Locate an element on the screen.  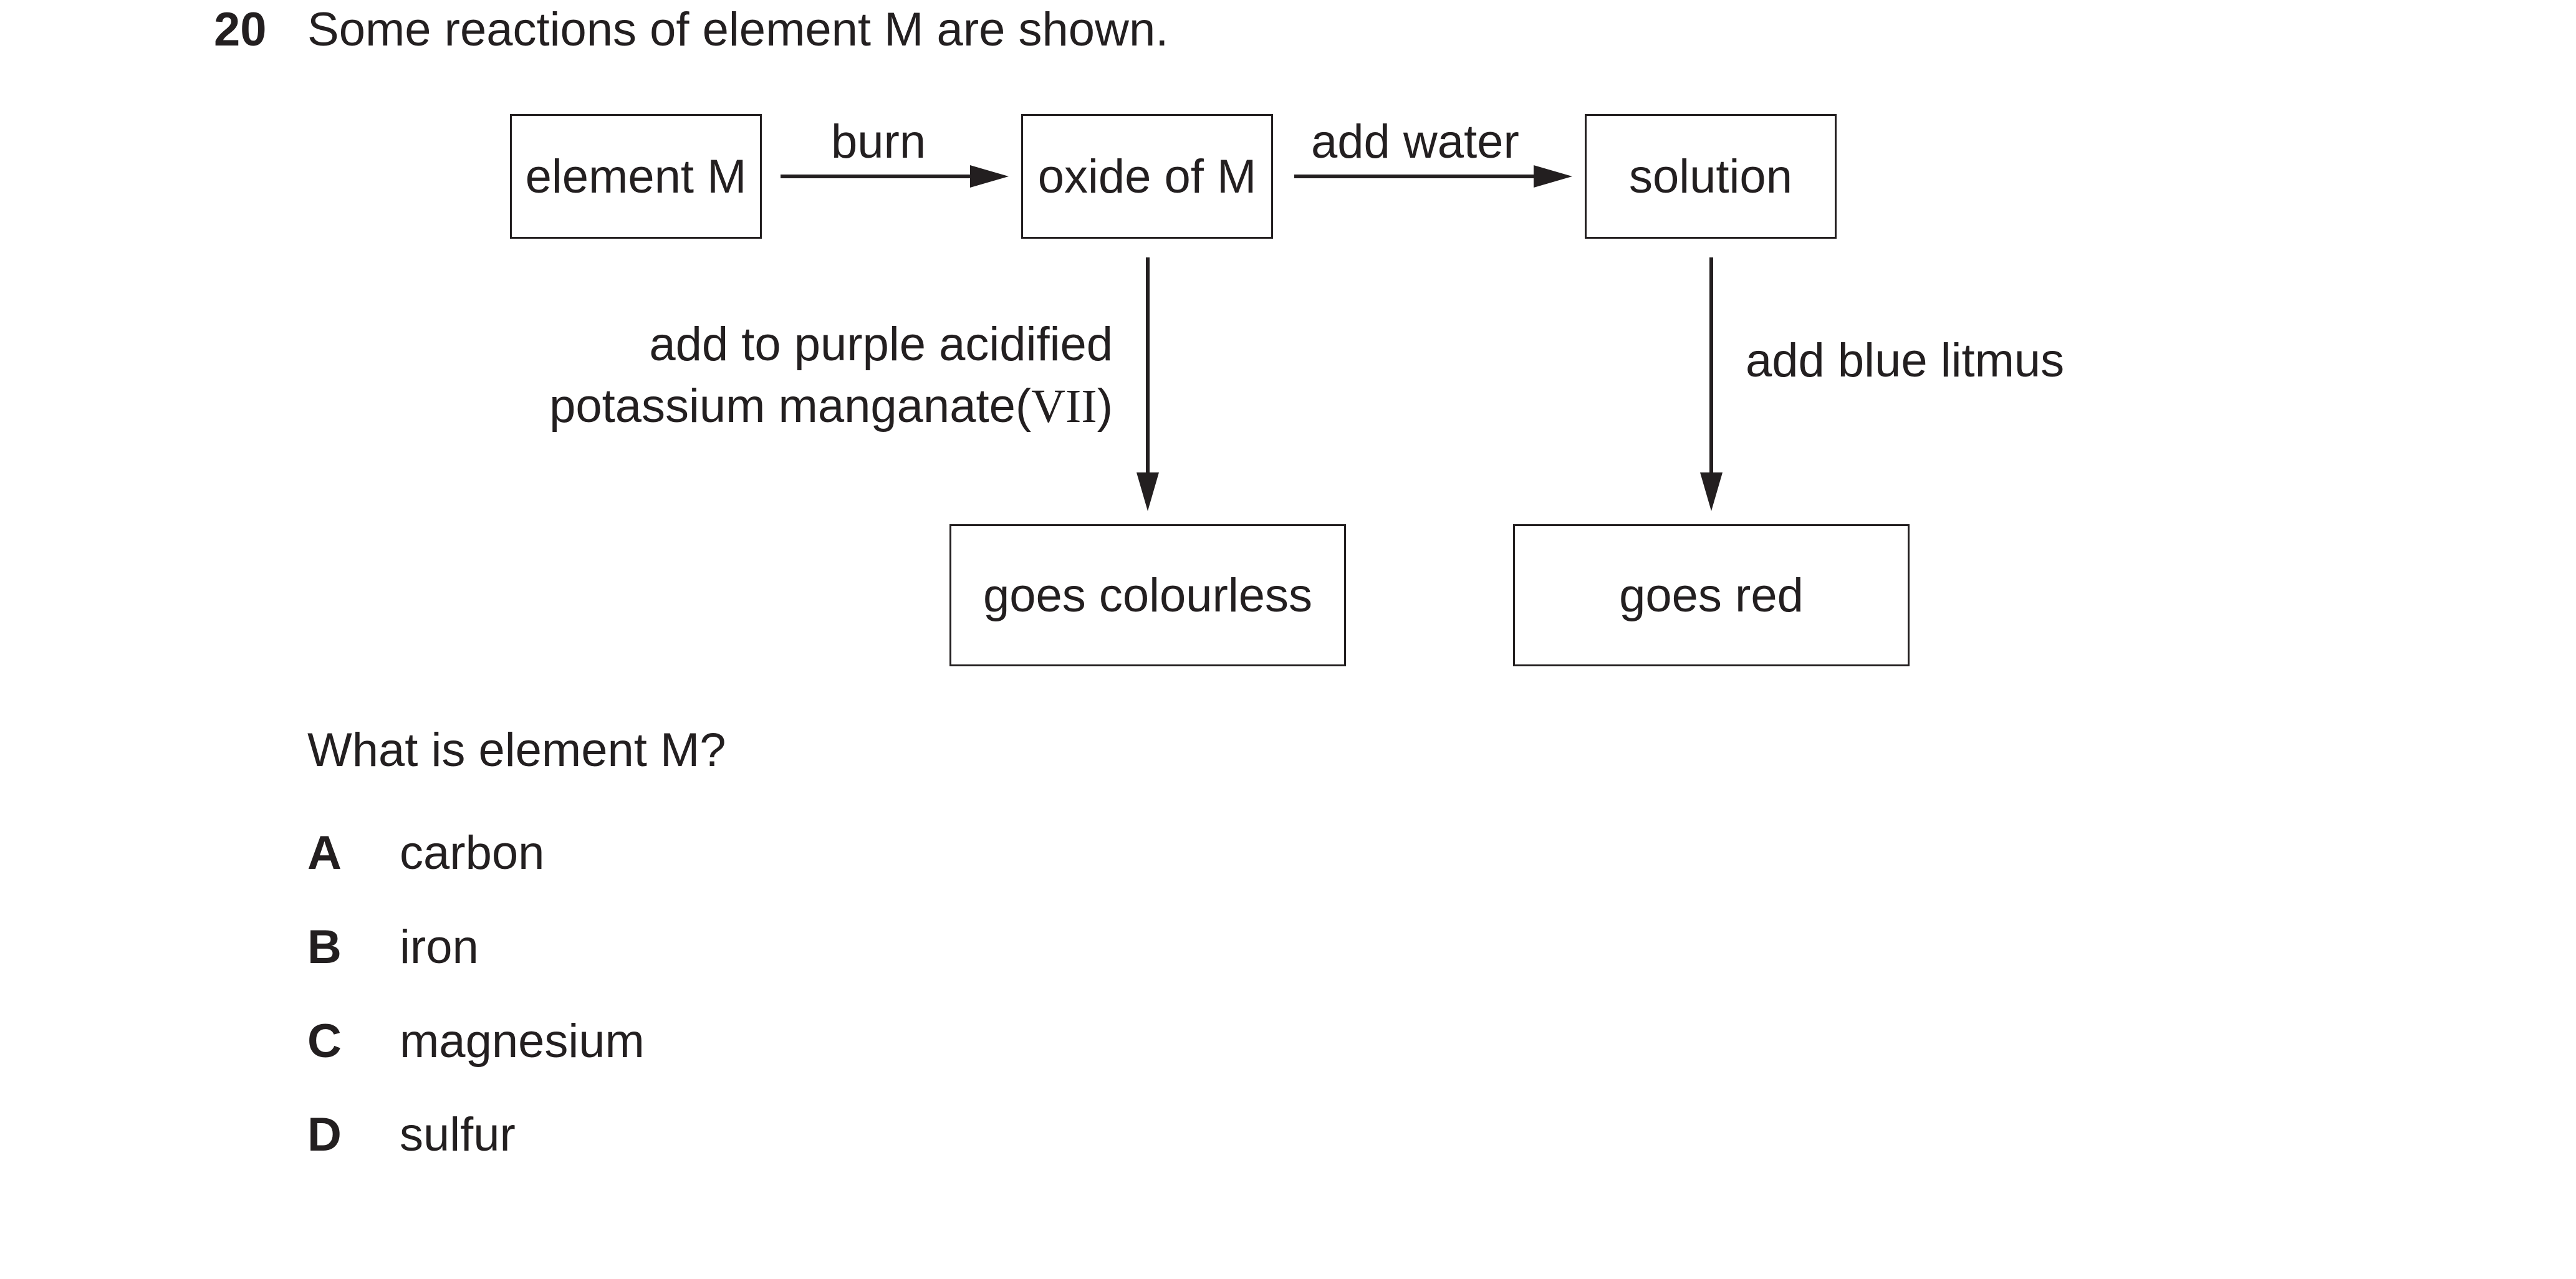
question-stem: Some reactions of element M are shown. is located at coordinates (738, 29).